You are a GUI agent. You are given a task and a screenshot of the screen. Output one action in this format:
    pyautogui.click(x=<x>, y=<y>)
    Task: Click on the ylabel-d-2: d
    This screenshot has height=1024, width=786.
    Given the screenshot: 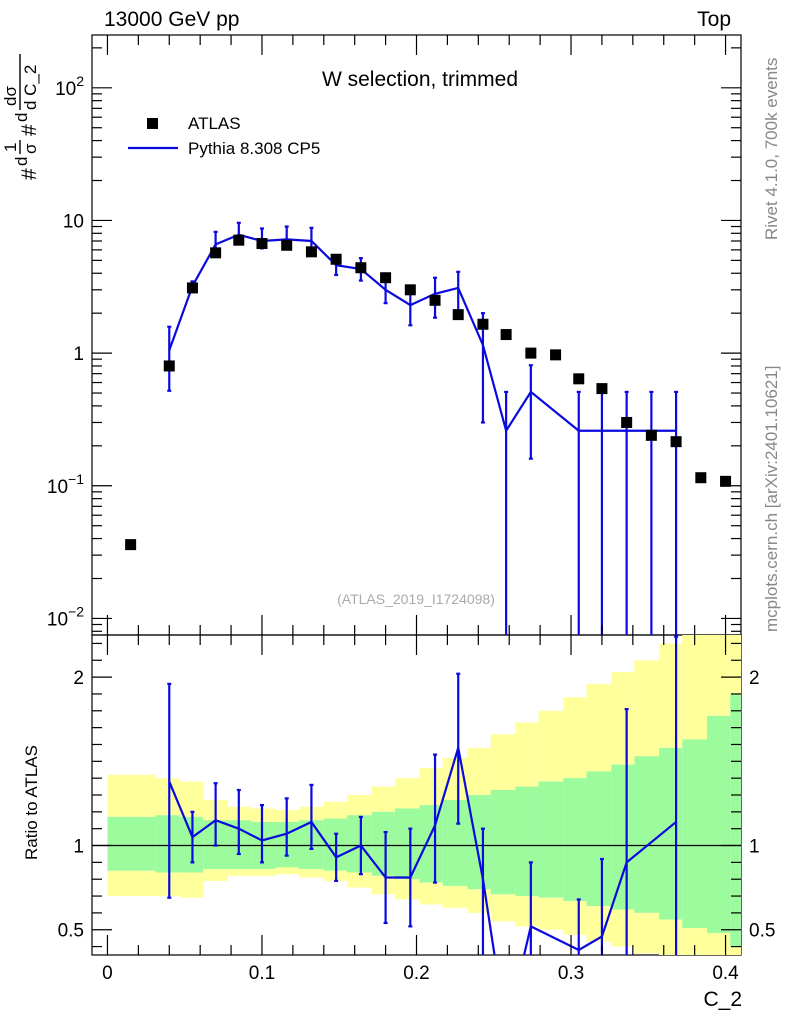 What is the action you would take?
    pyautogui.click(x=21, y=117)
    